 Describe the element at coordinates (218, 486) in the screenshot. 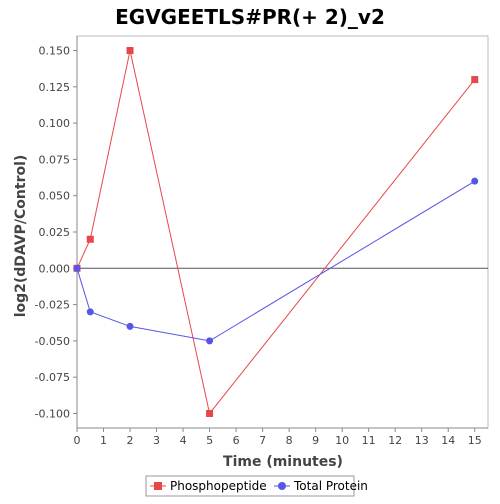

I see `legend-label: Phosphopeptide` at that location.